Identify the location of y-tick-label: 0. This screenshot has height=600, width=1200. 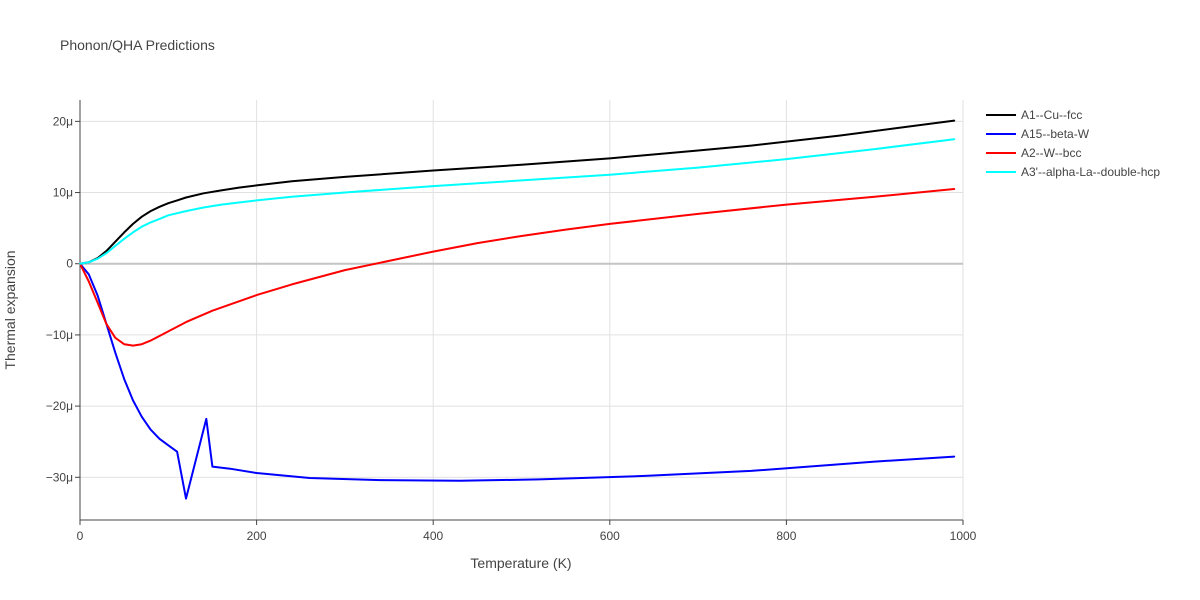
(69, 264).